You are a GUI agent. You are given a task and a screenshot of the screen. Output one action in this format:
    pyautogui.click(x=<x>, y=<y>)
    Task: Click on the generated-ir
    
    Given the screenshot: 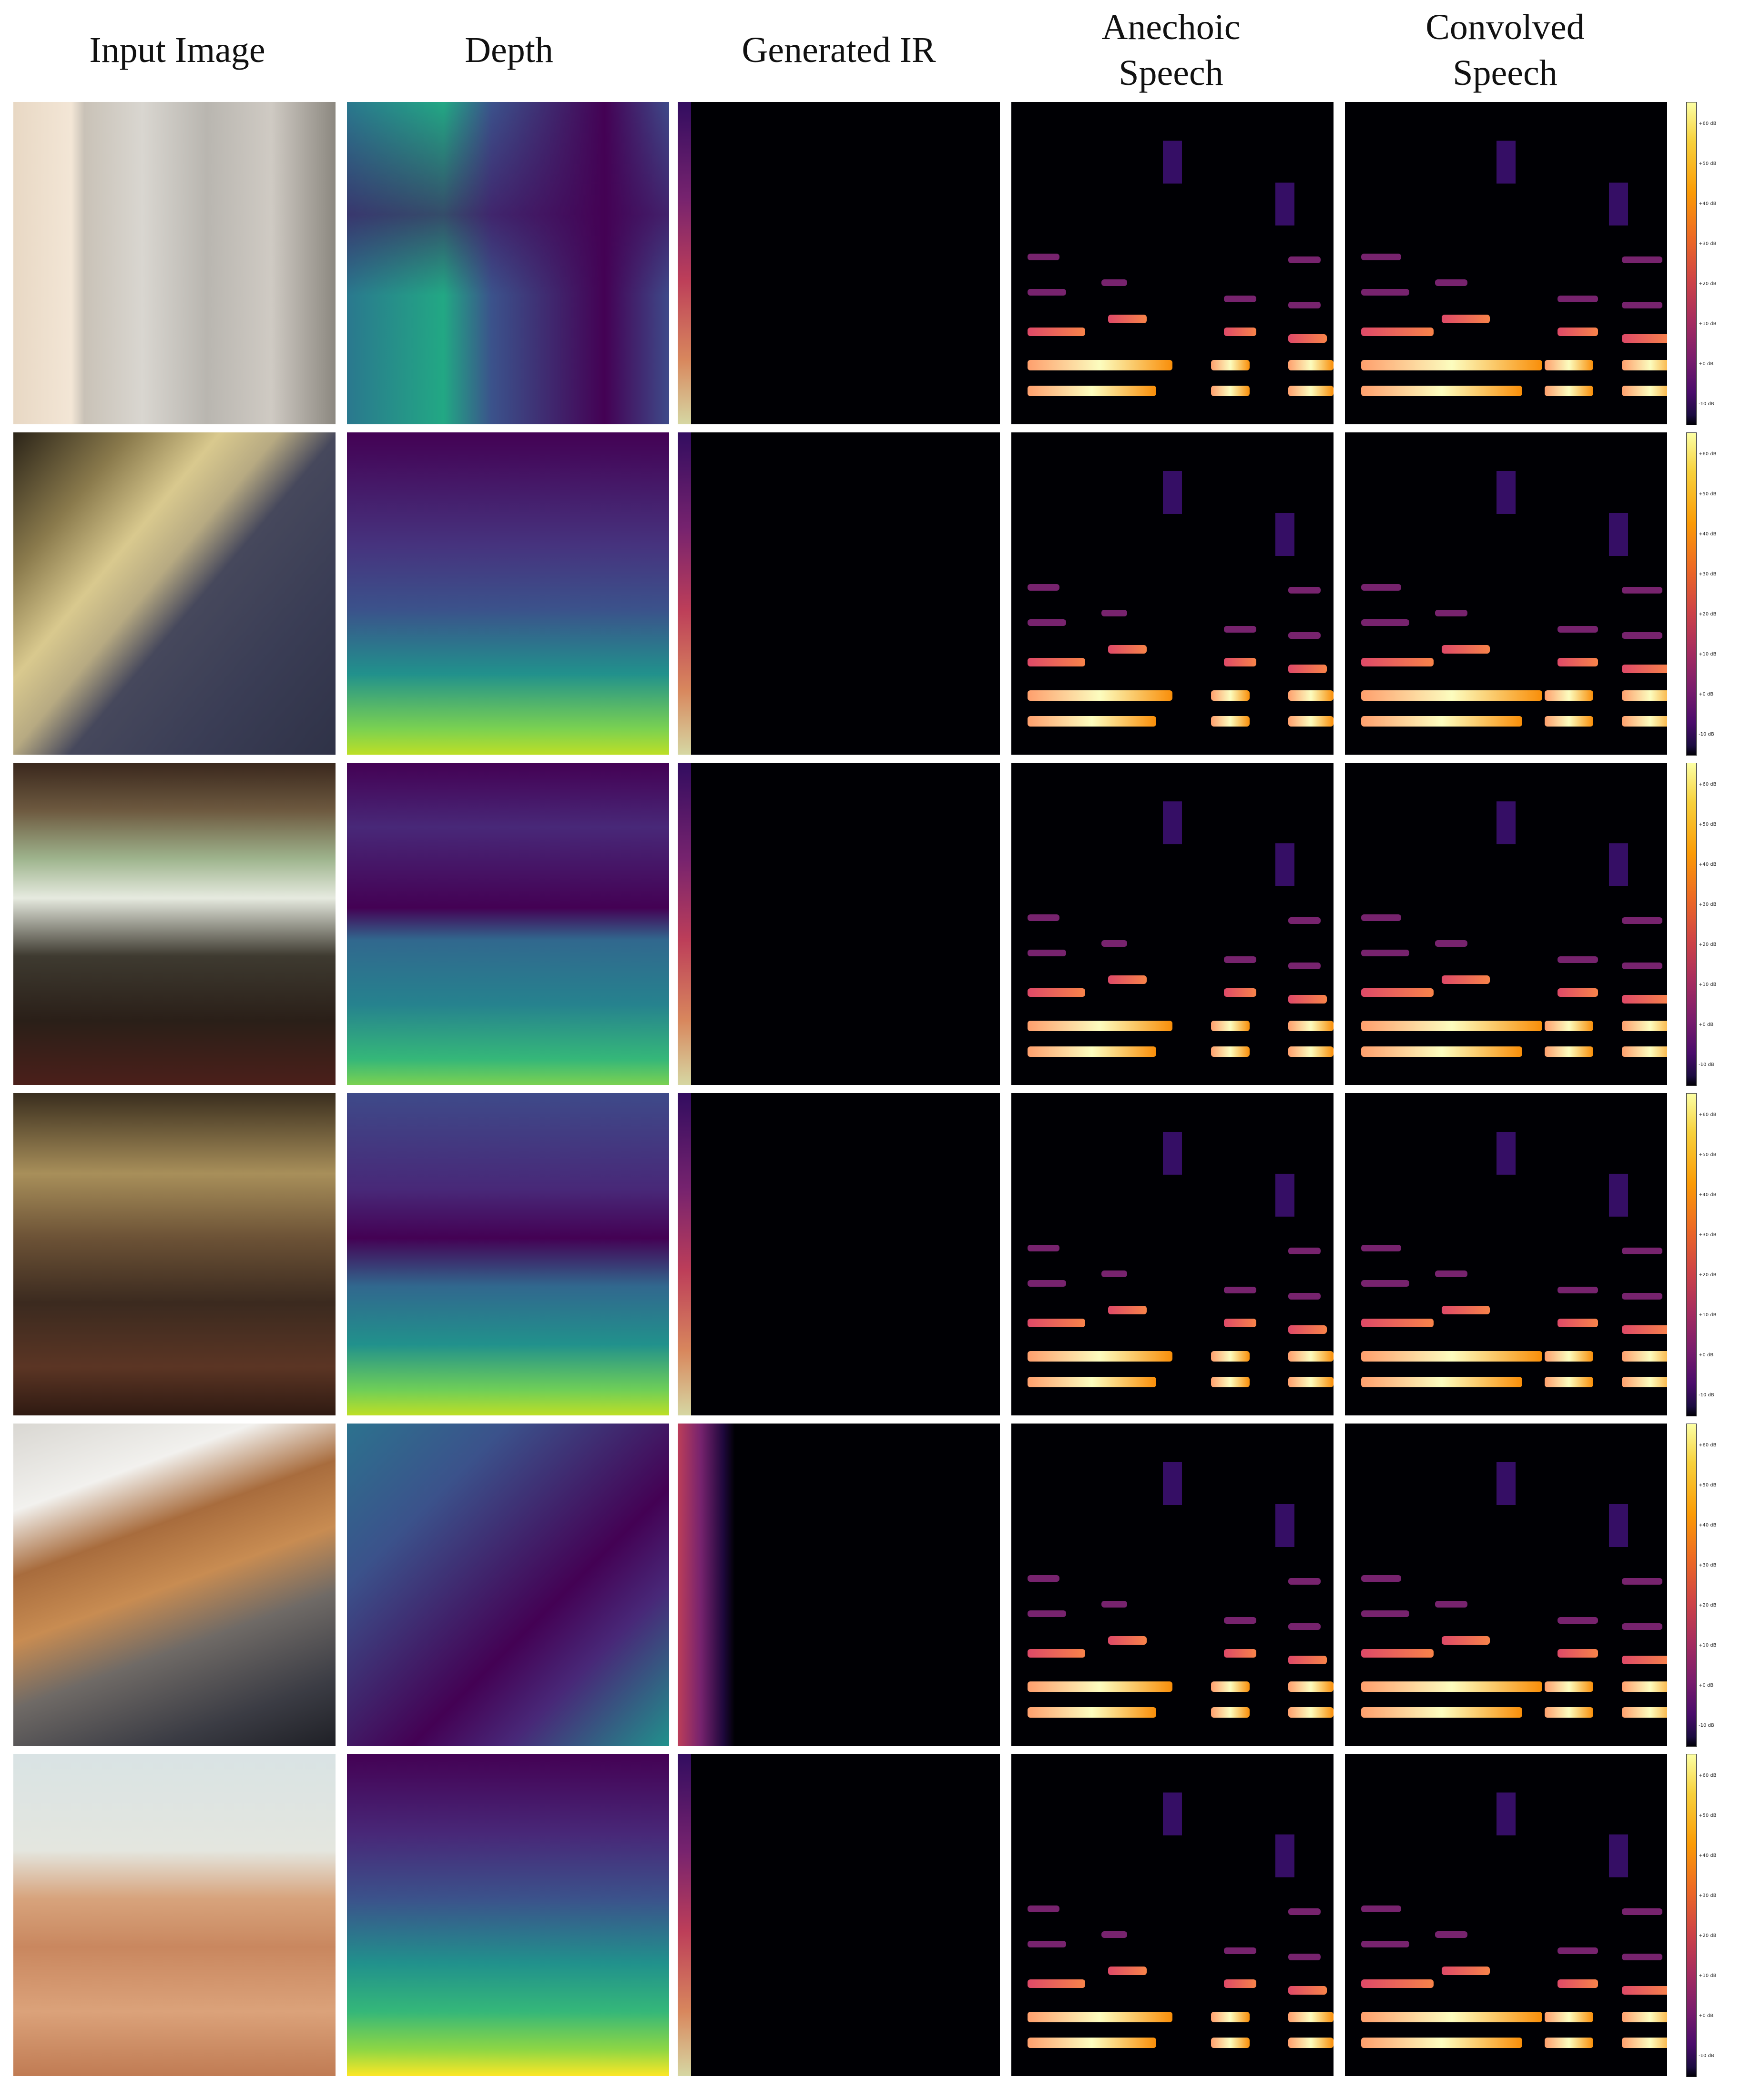 What is the action you would take?
    pyautogui.click(x=839, y=924)
    